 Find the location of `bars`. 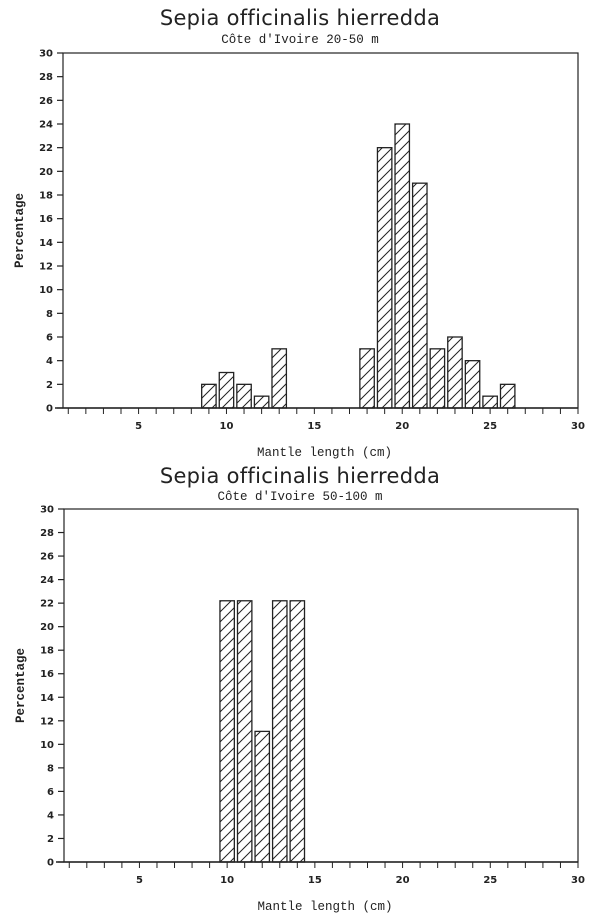

bars is located at coordinates (262, 731).